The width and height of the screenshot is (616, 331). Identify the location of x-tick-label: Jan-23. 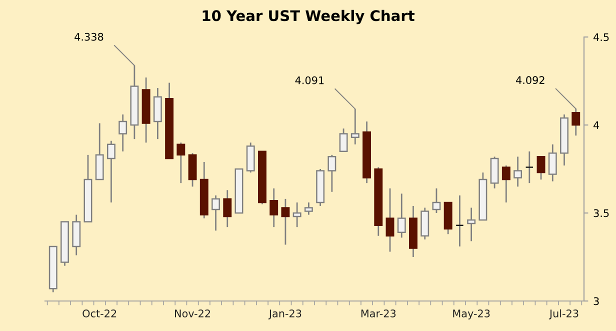
(285, 315).